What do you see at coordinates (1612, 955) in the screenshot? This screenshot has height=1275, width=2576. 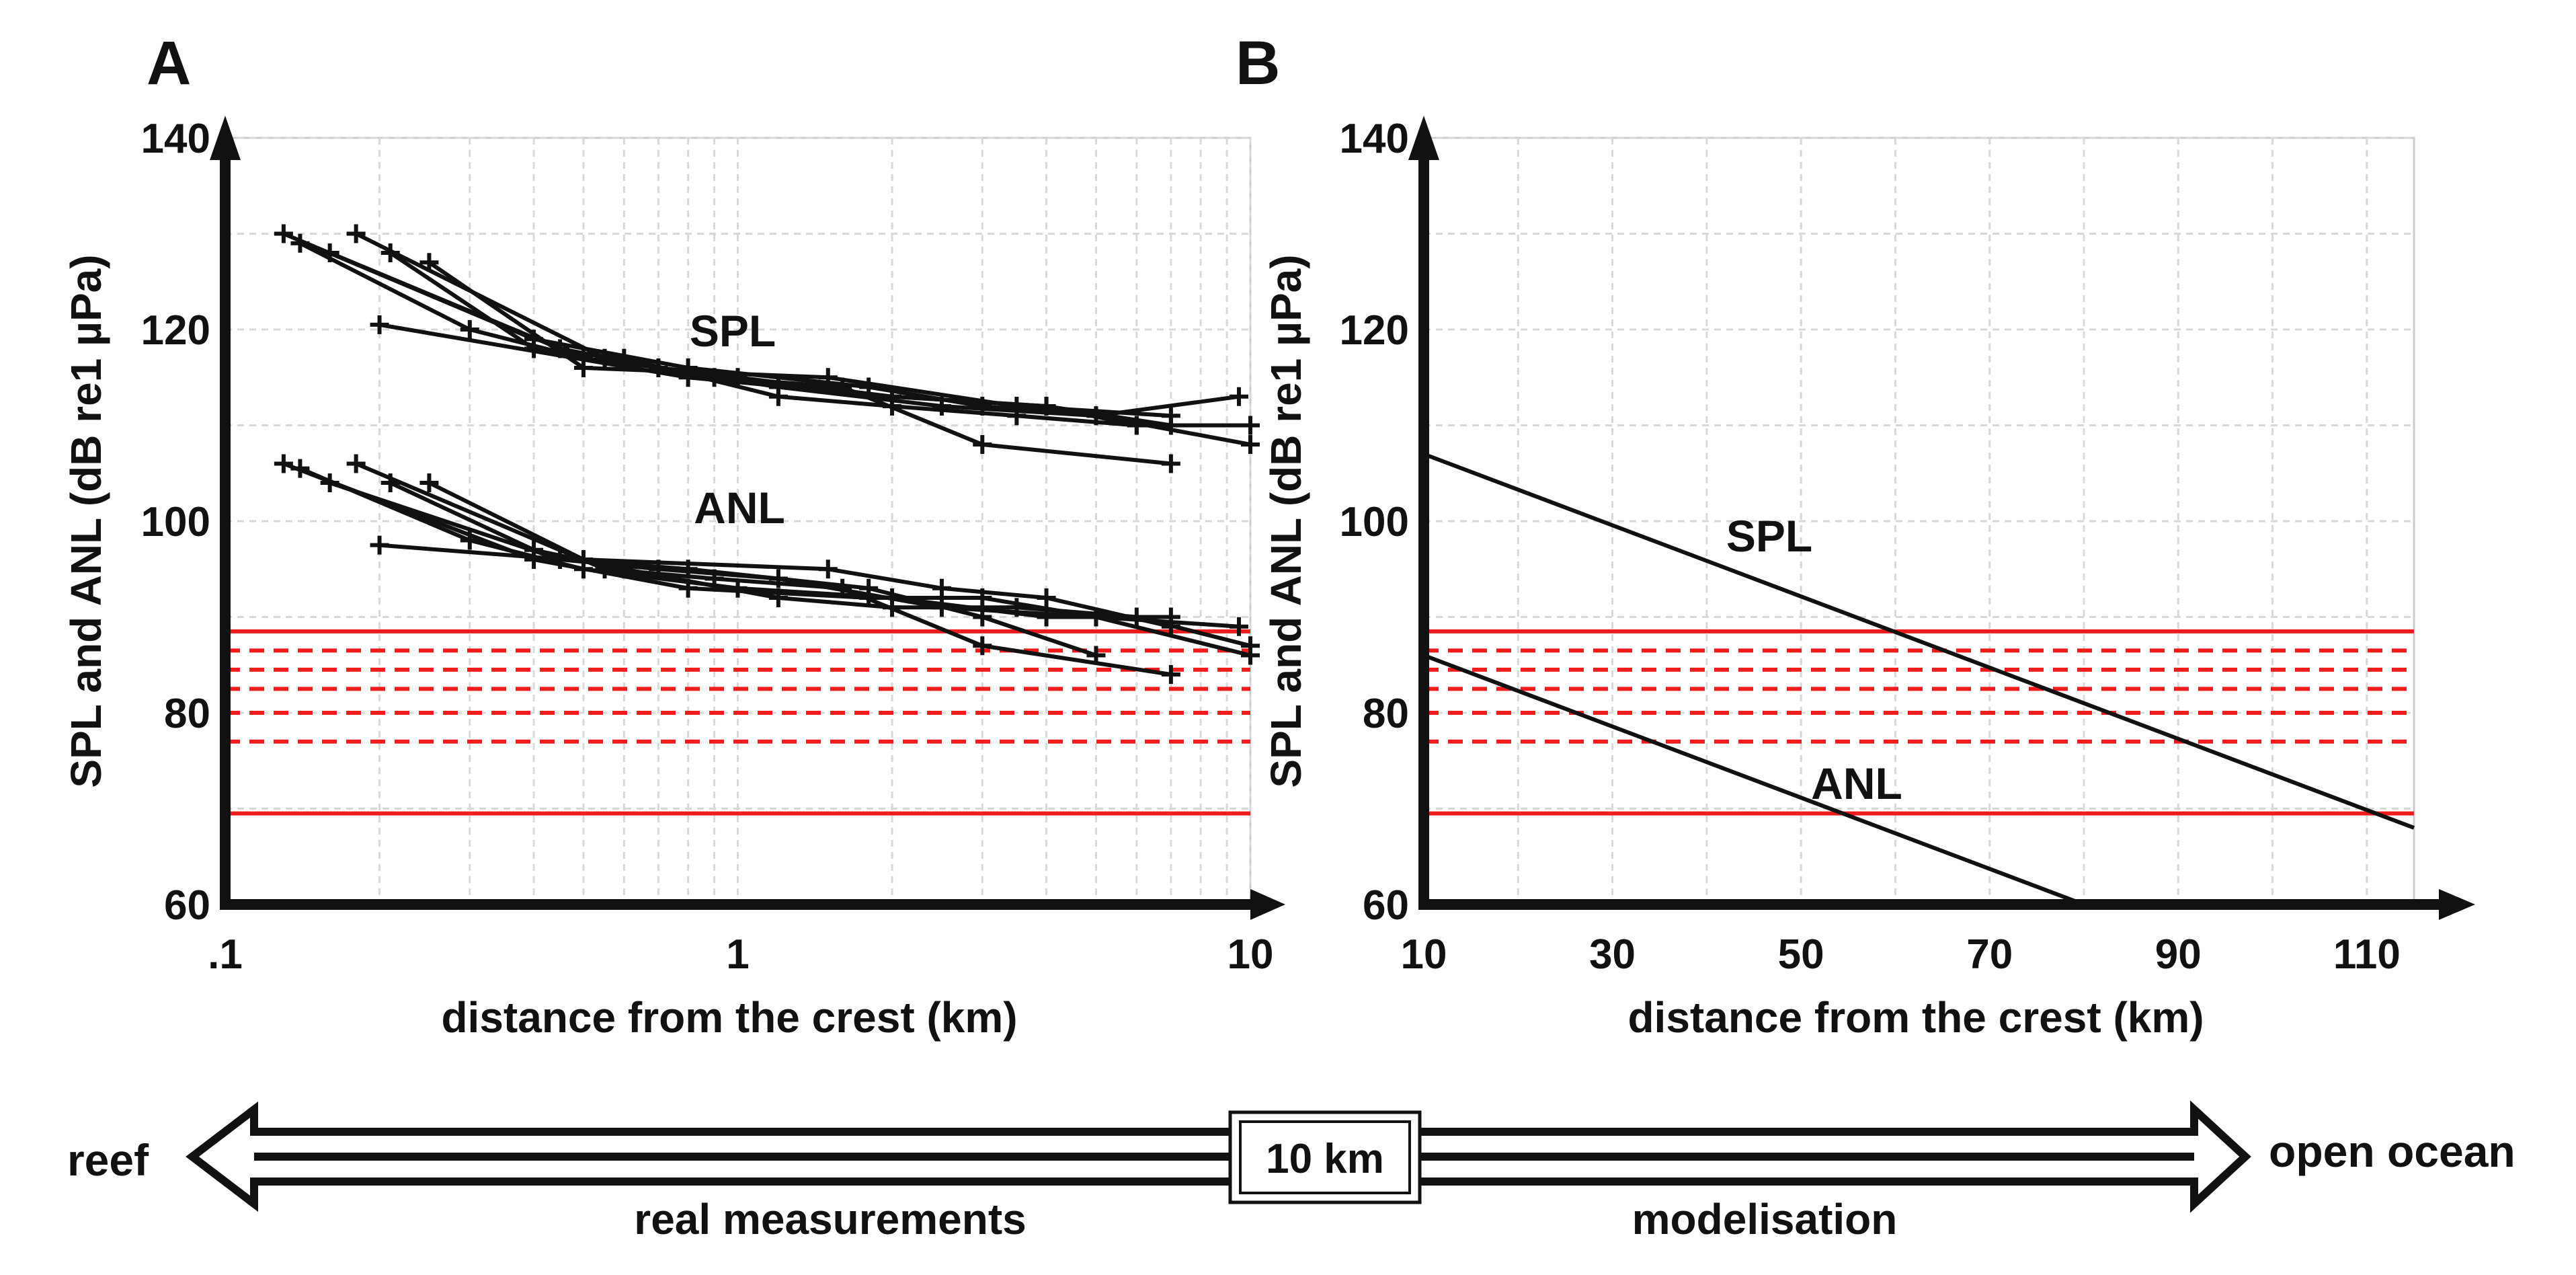 I see `x-tick-label: 30` at bounding box center [1612, 955].